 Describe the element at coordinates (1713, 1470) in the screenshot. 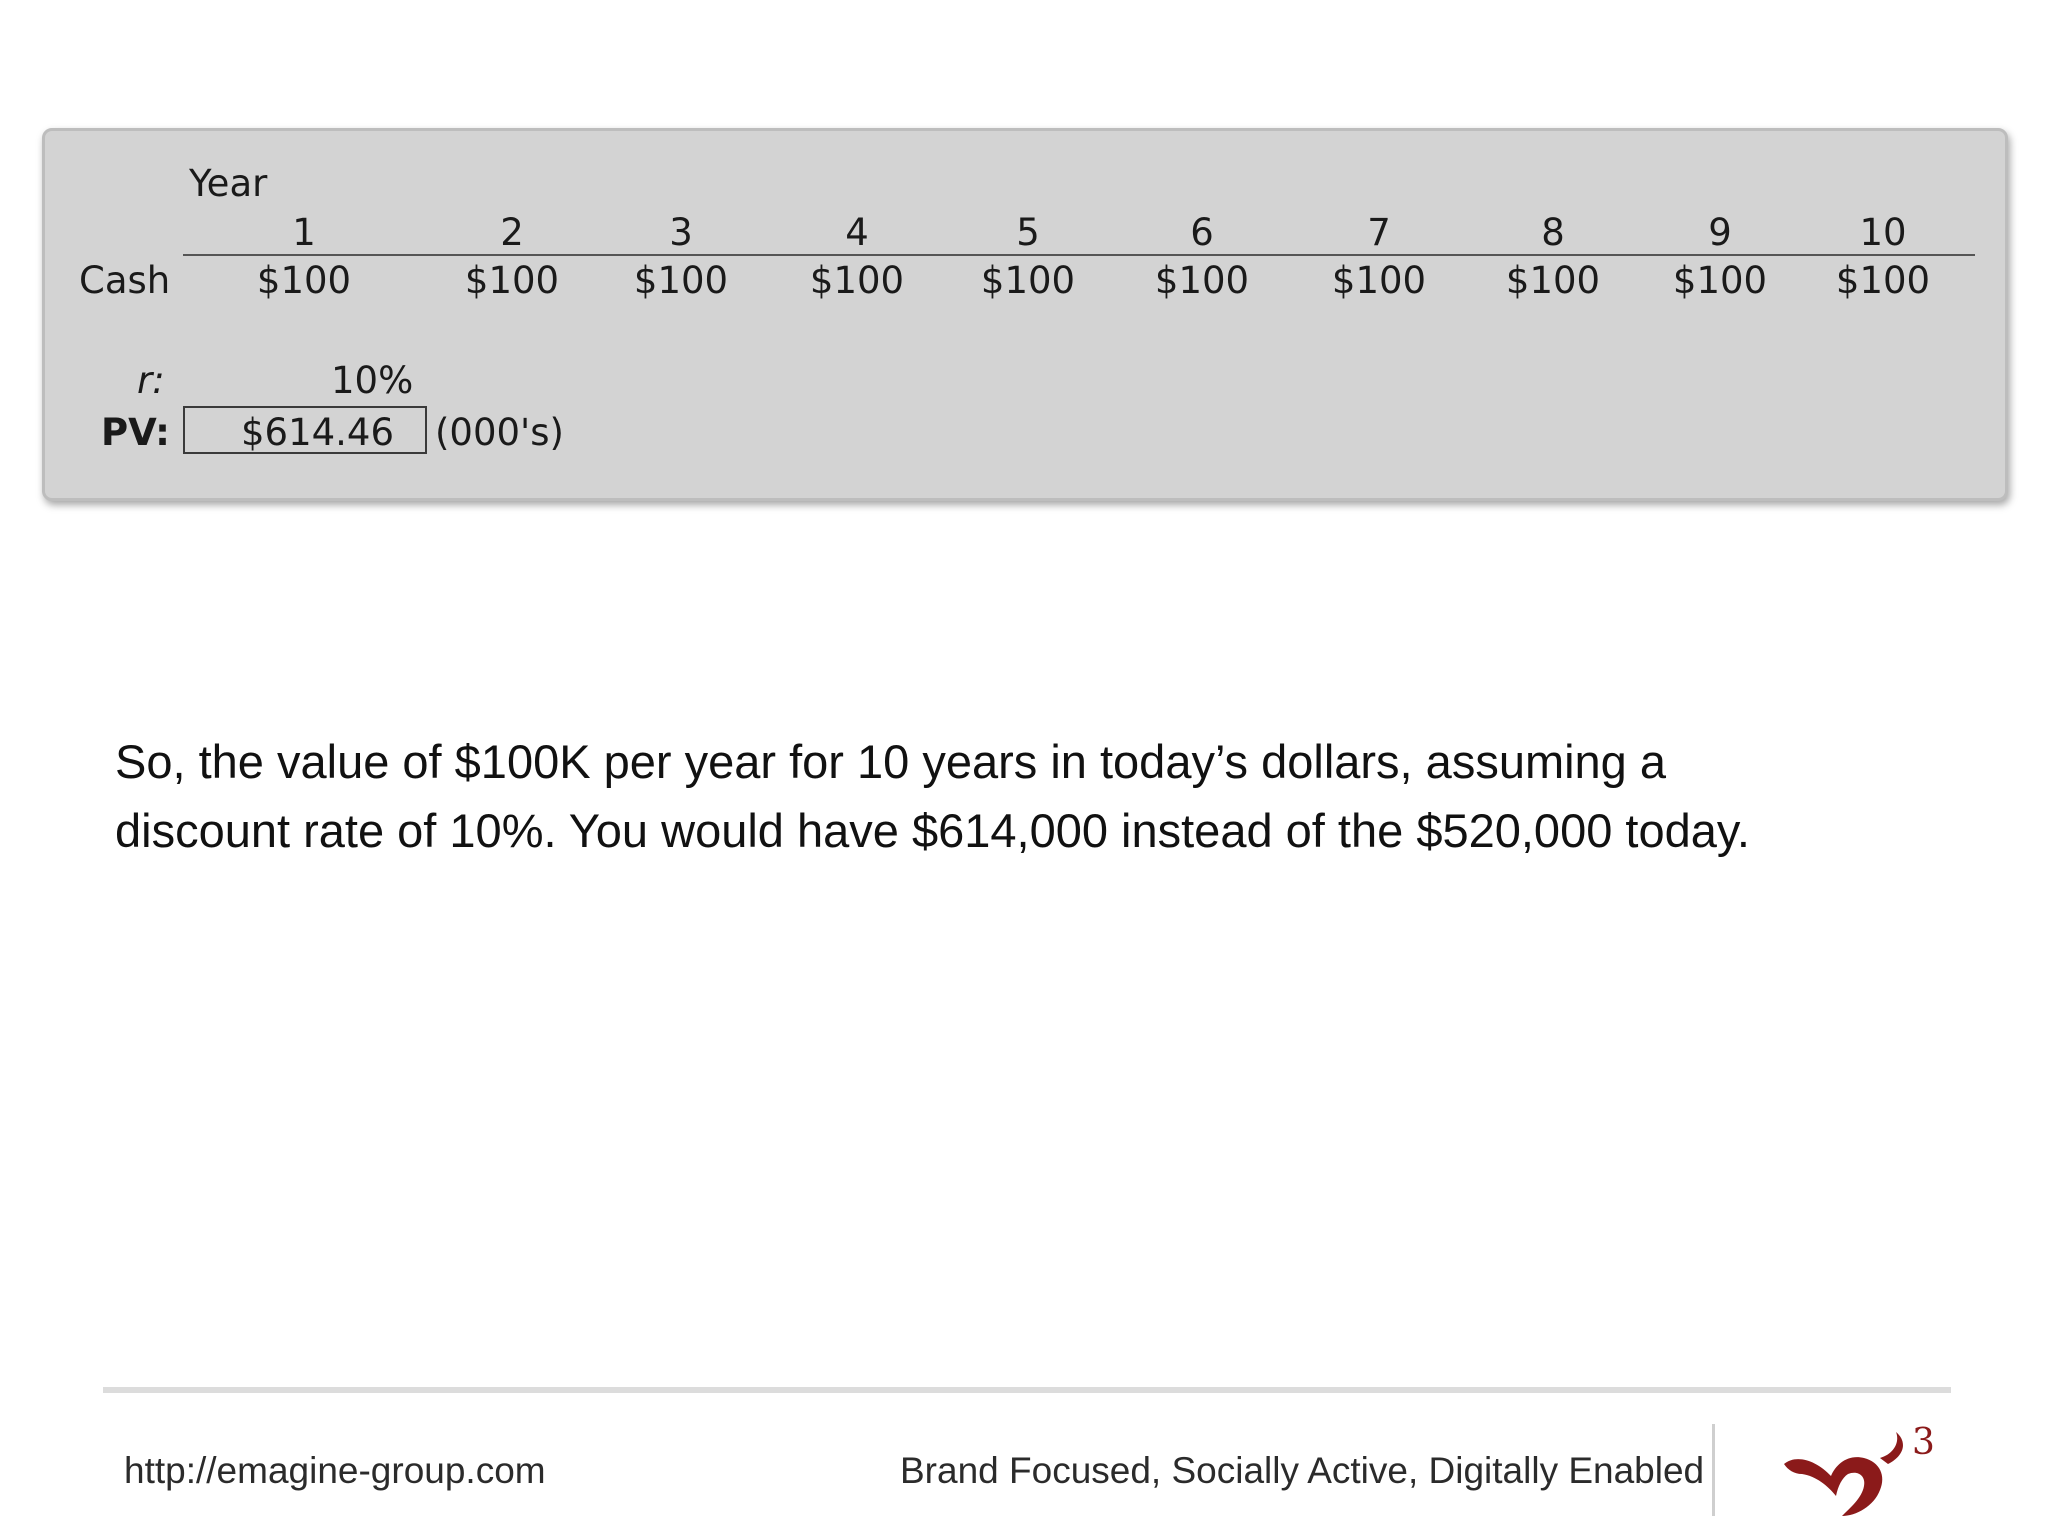

I see `footer-vertical-divider` at that location.